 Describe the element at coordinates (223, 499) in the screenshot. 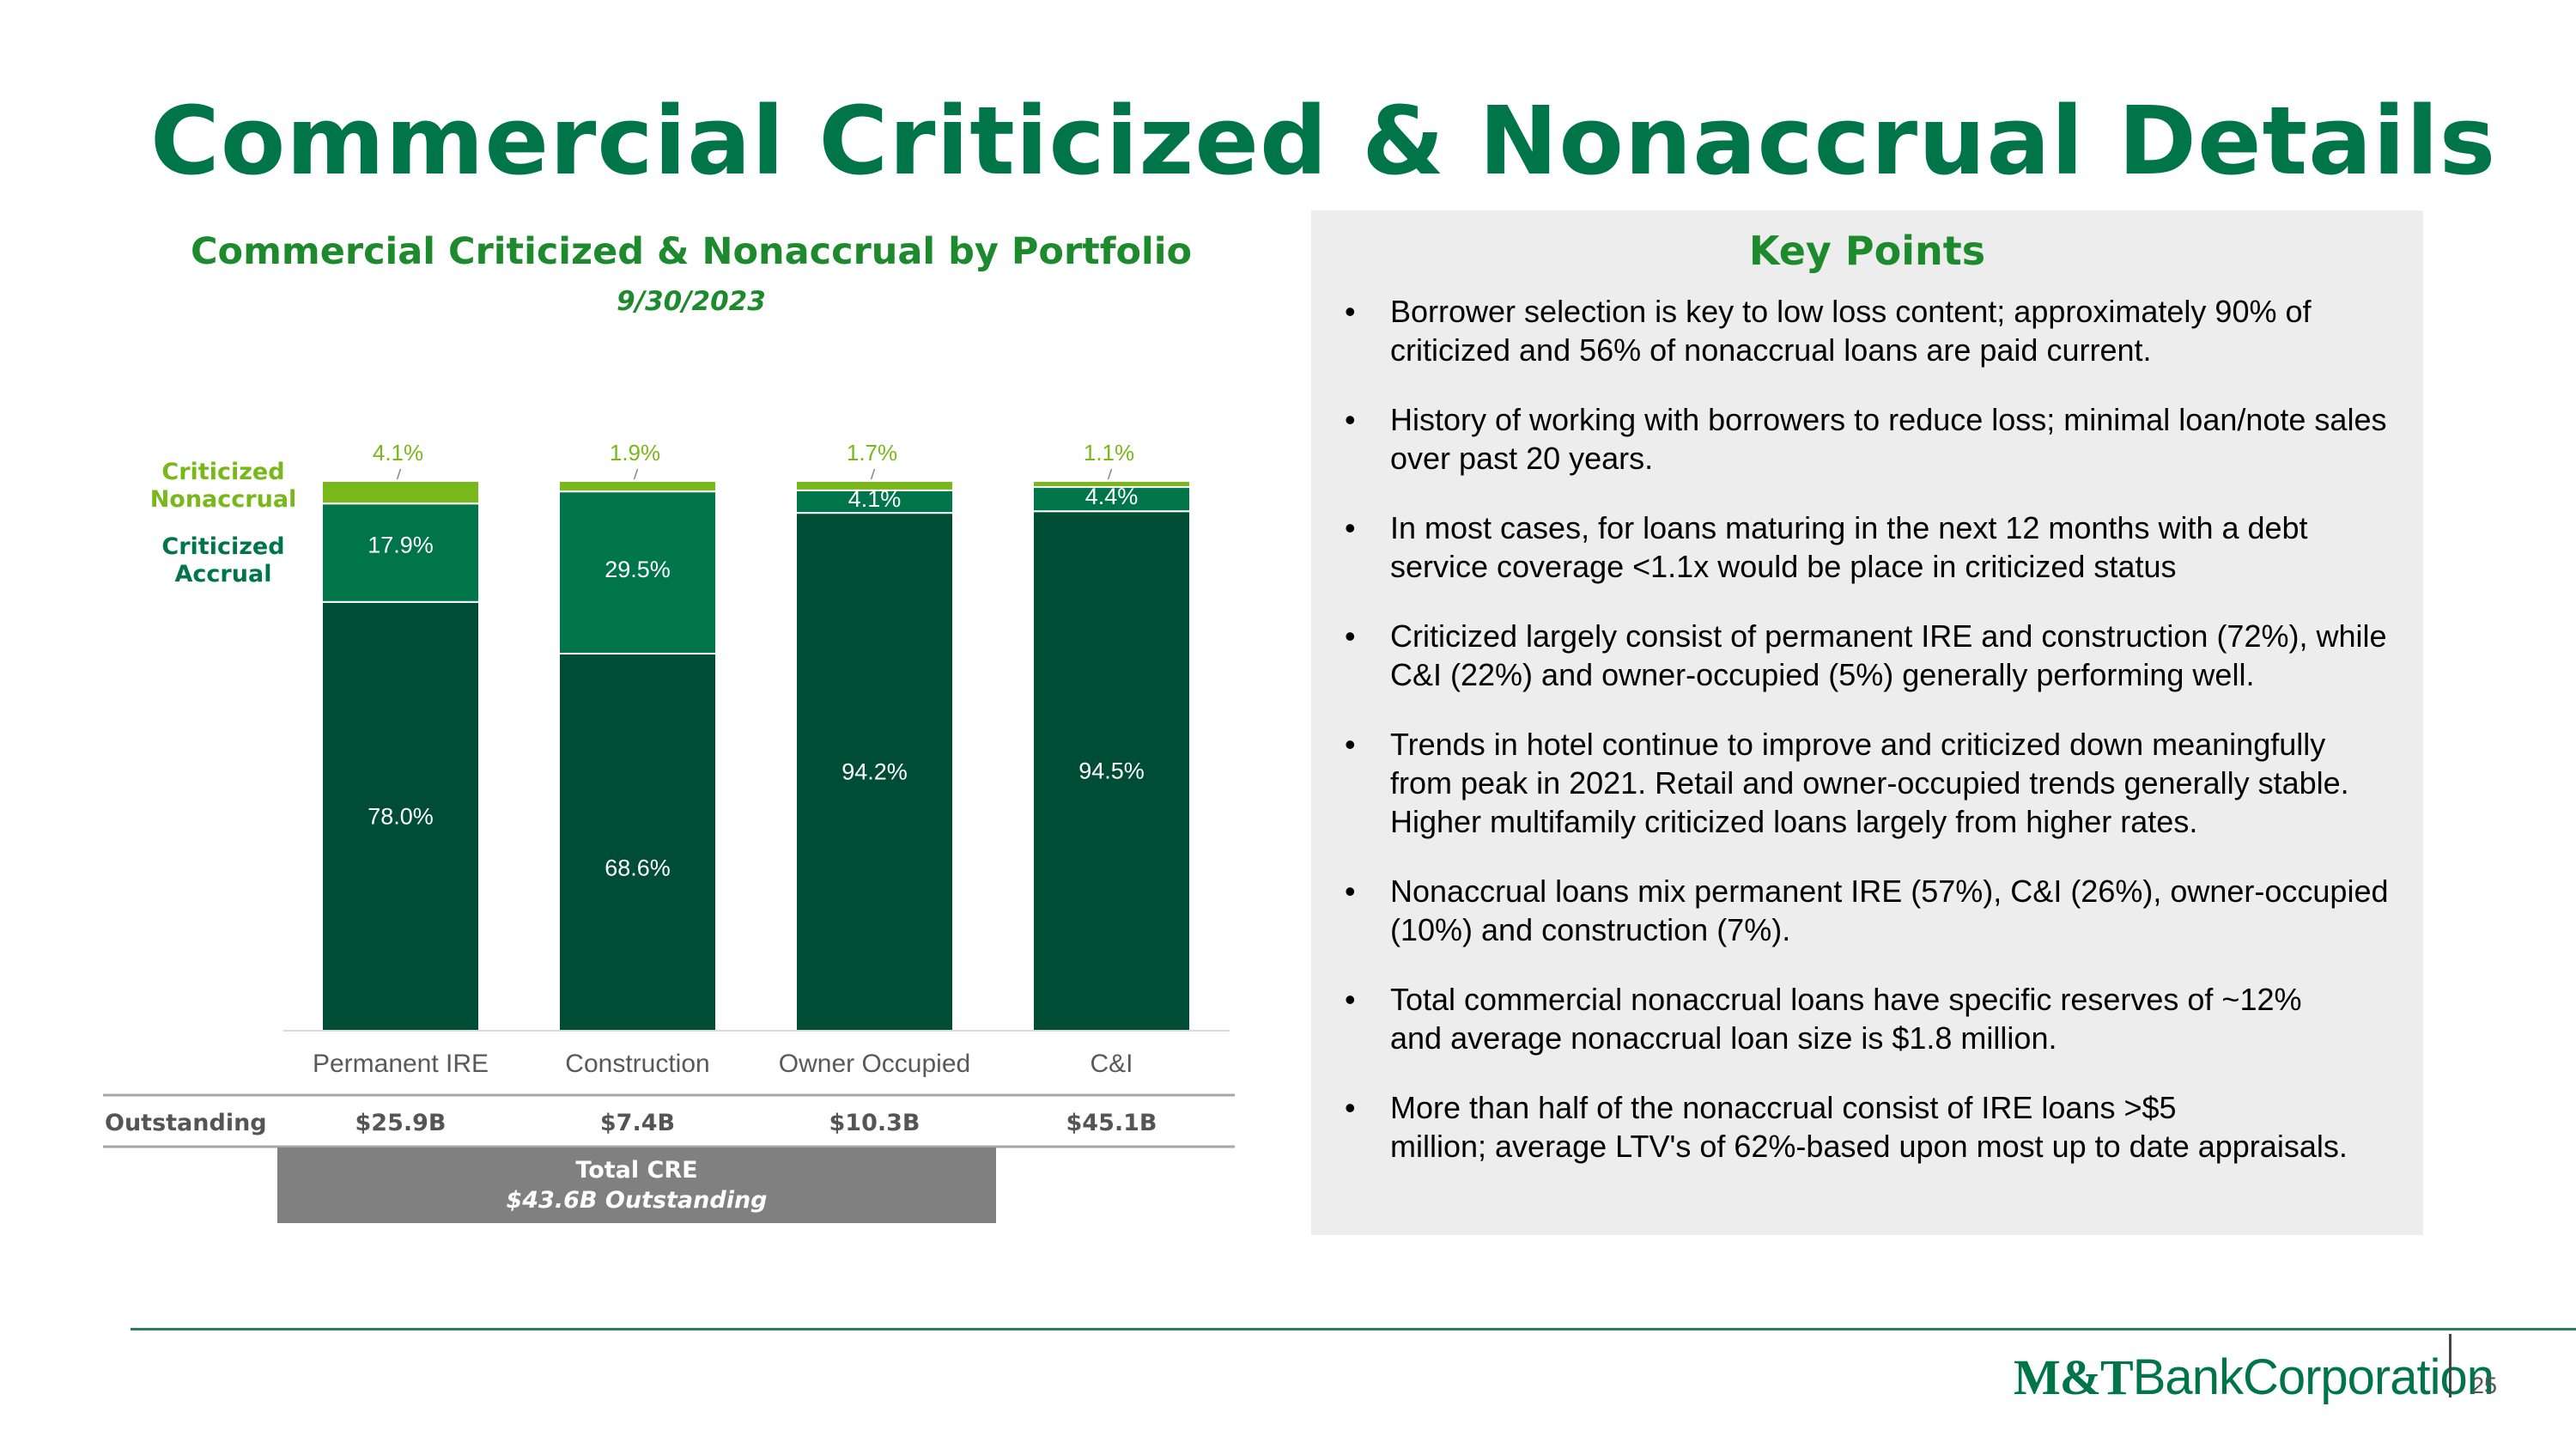

I see `legend-label: Nonaccrual` at that location.